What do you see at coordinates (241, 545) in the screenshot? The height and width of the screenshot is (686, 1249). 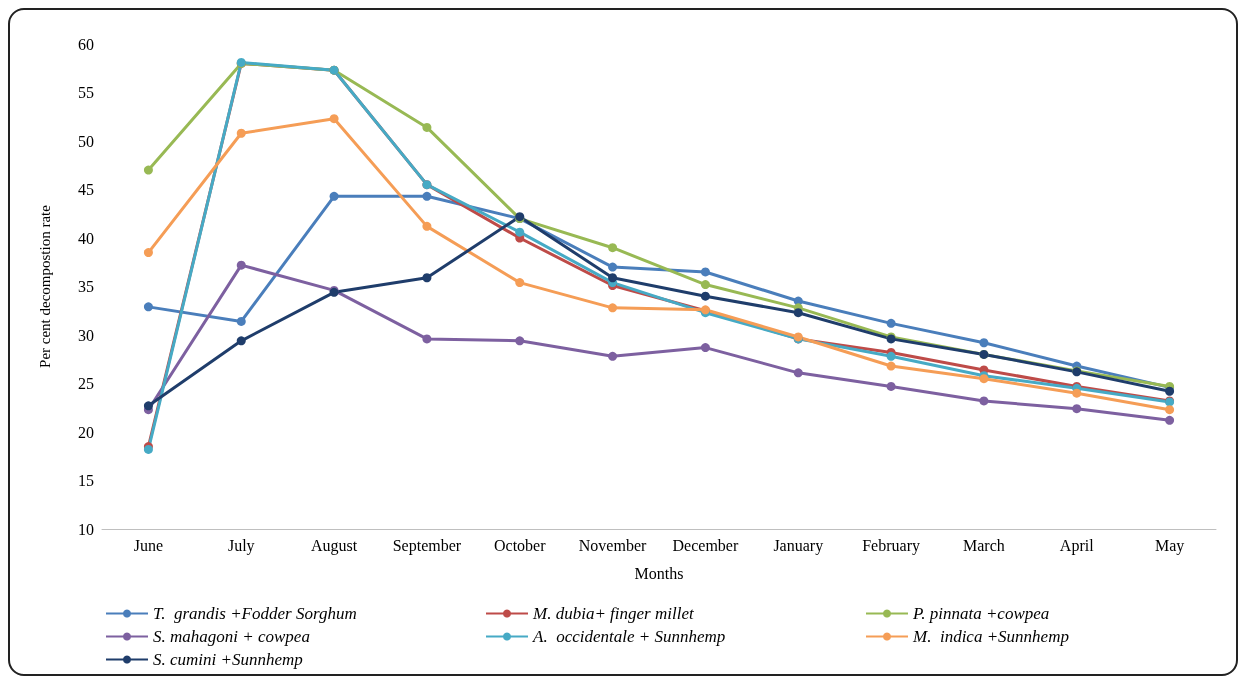 I see `x-tick-label: July` at bounding box center [241, 545].